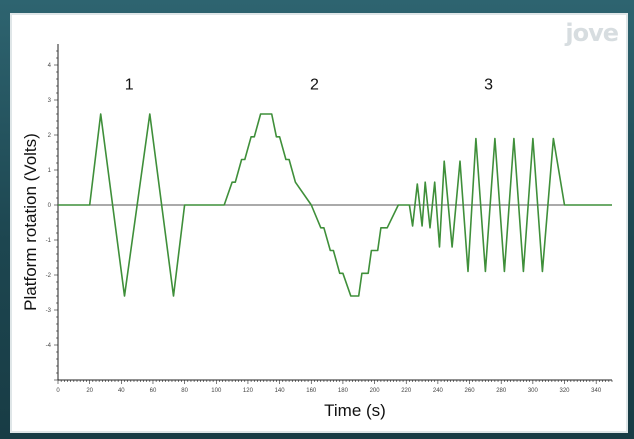 This screenshot has width=634, height=439. I want to click on y-tick-label: 4, so click(50, 66).